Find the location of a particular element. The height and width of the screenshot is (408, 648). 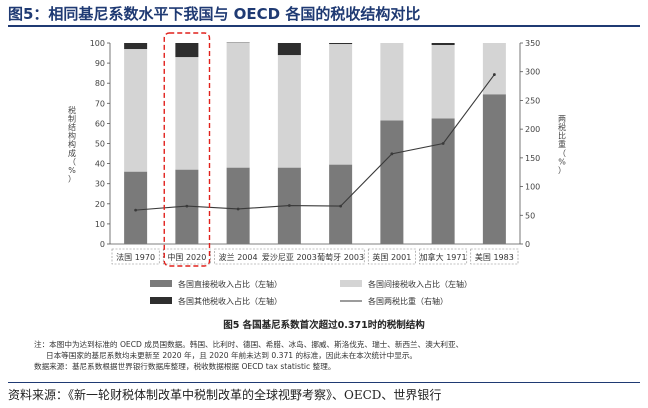

right-tick-label: 100 is located at coordinates (532, 187).